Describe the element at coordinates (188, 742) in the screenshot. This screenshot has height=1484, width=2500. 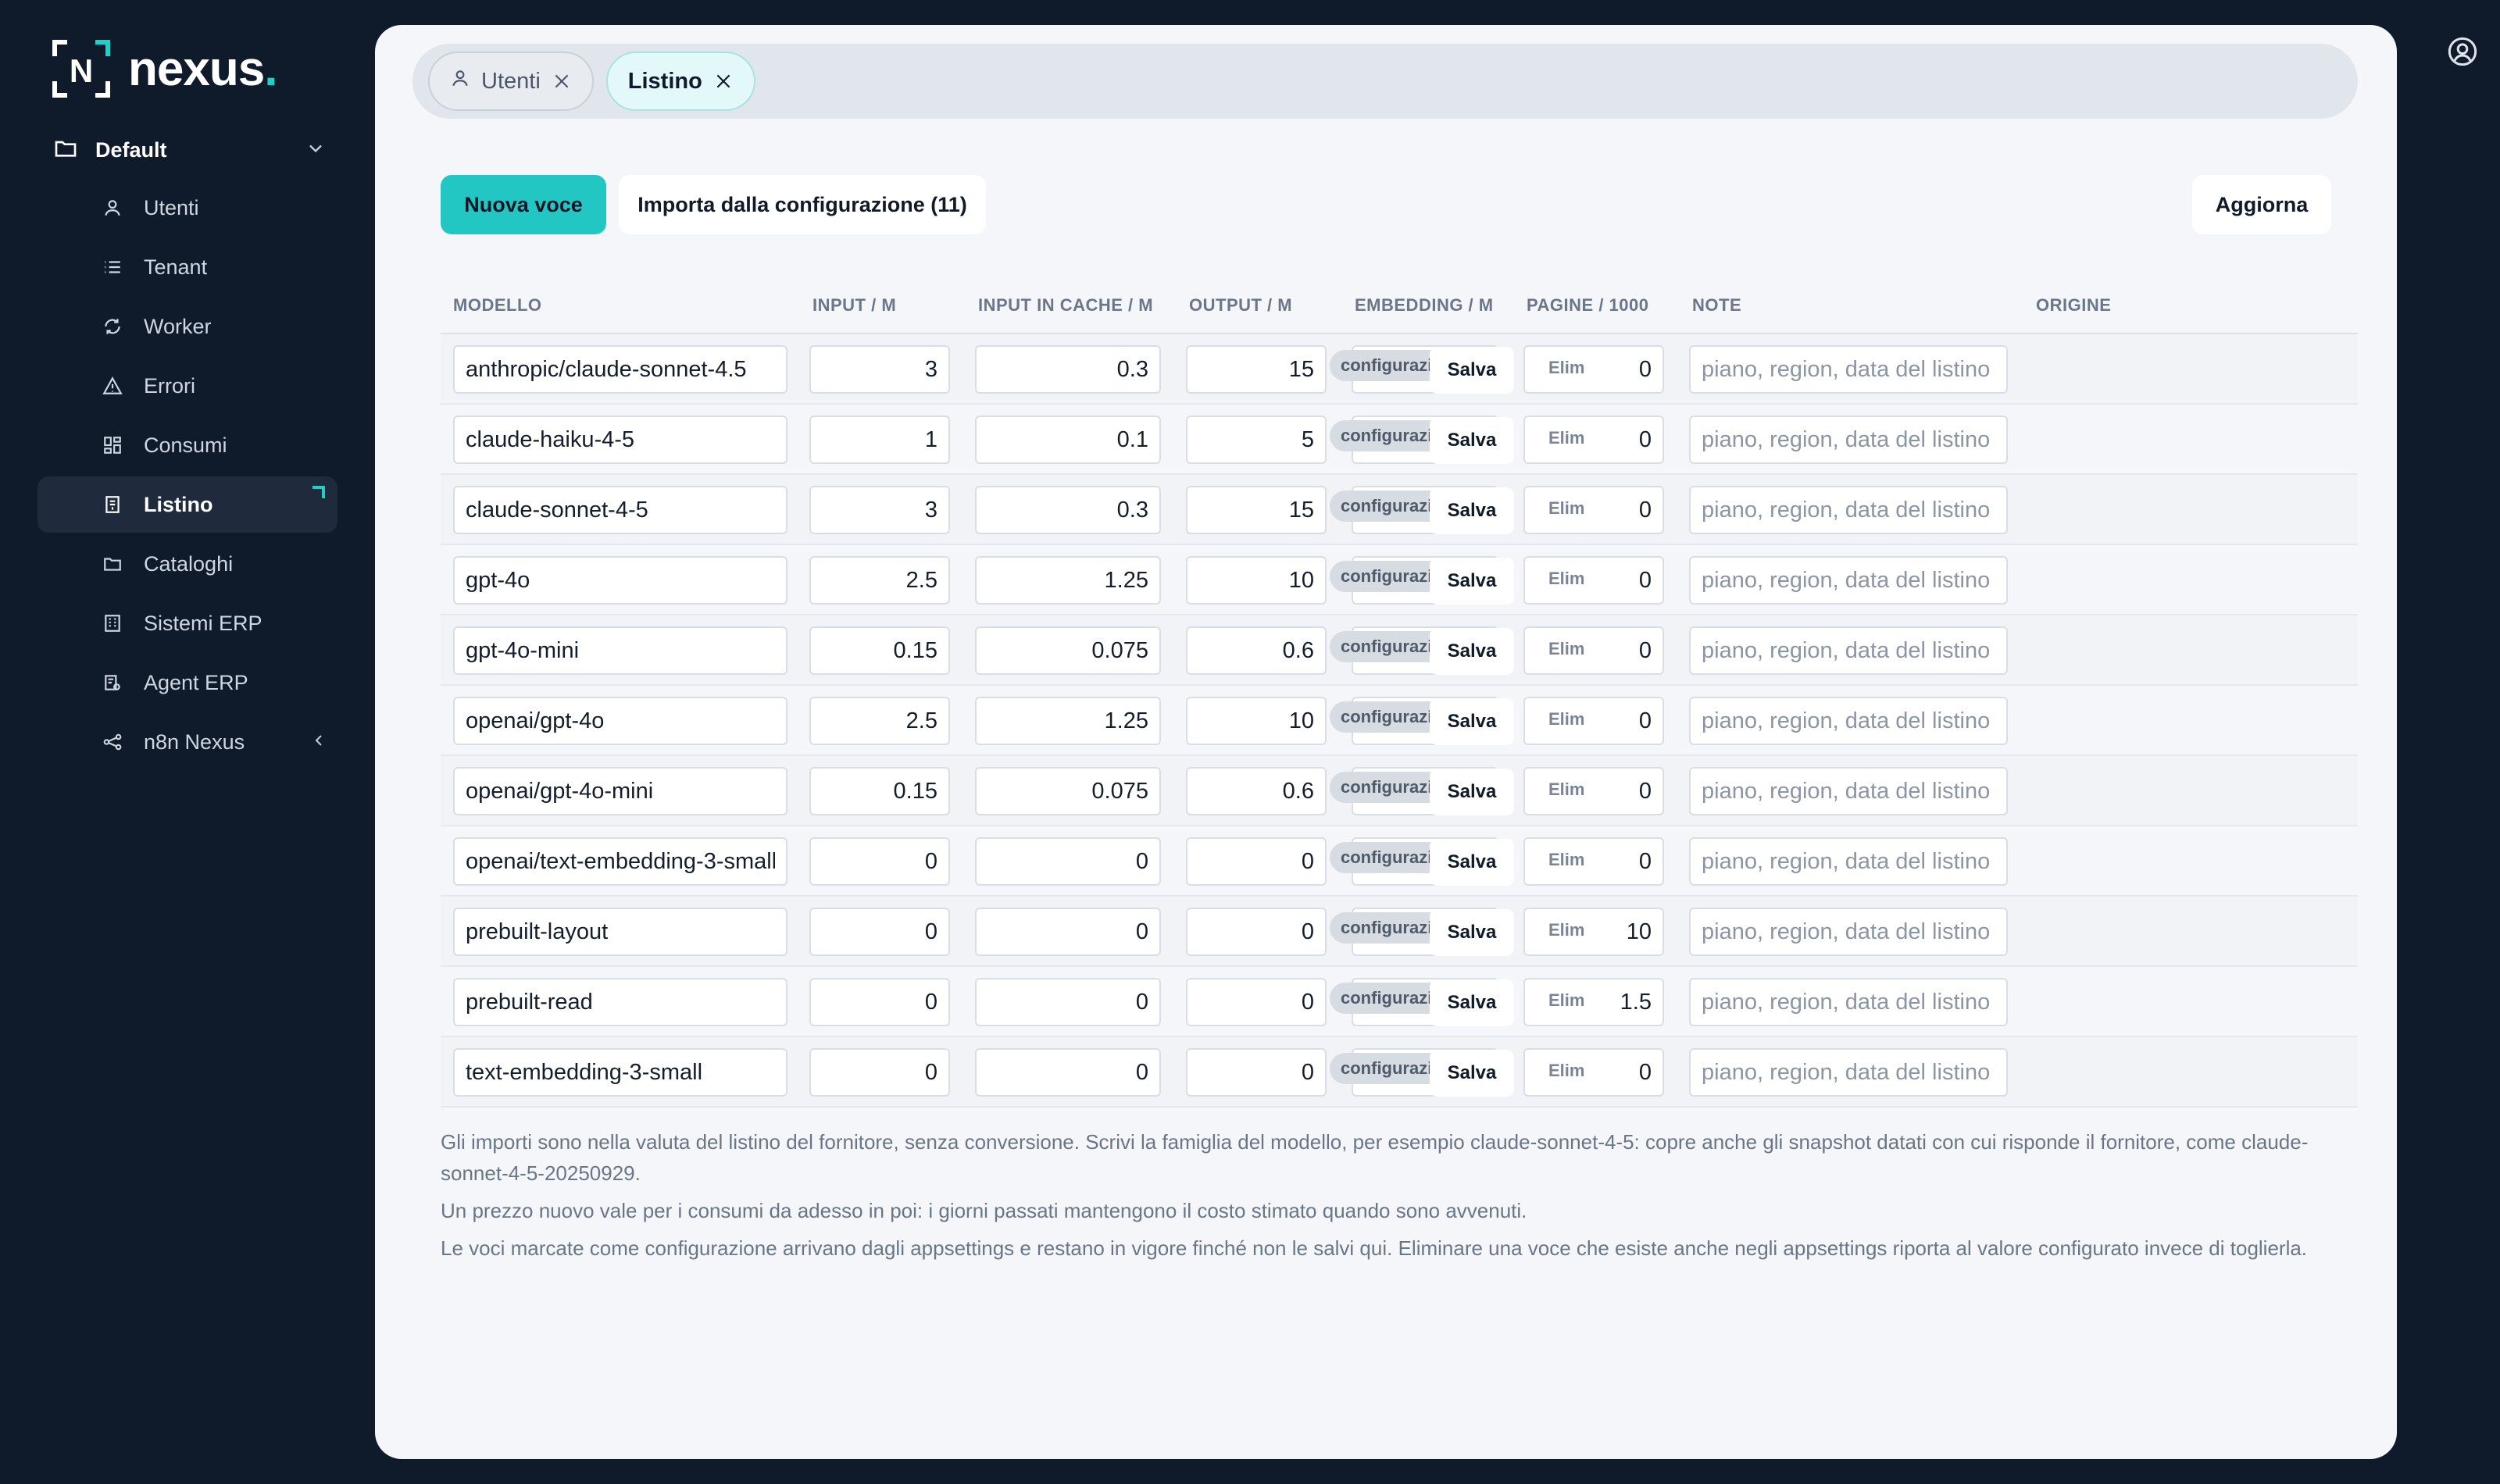
I see `sidebar-item-n8n-nexus: n8n Nexus` at that location.